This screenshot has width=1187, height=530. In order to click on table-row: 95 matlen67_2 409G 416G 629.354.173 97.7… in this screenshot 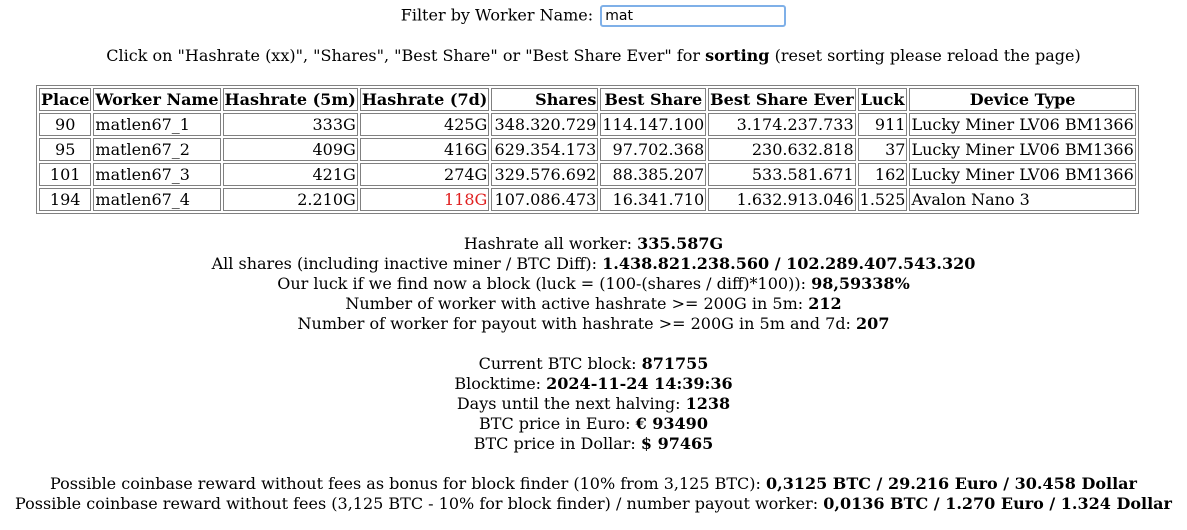, I will do `click(587, 149)`.